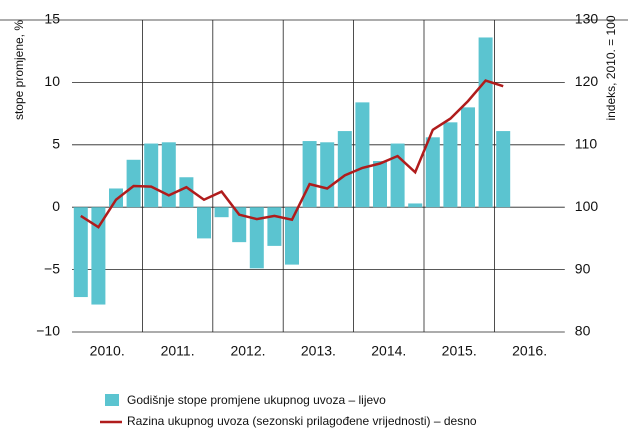 The height and width of the screenshot is (437, 628). What do you see at coordinates (48, 331) in the screenshot?
I see `y-tick-label: −10` at bounding box center [48, 331].